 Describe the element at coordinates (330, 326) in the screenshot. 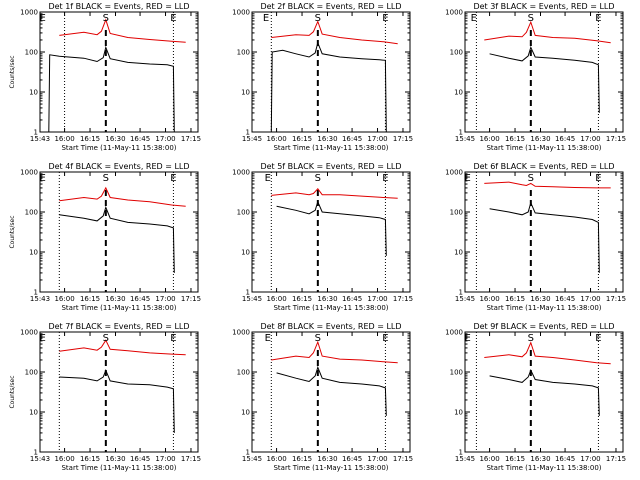

I see `panel-title: Det 8f BLACK = Events, RED = LLD` at that location.